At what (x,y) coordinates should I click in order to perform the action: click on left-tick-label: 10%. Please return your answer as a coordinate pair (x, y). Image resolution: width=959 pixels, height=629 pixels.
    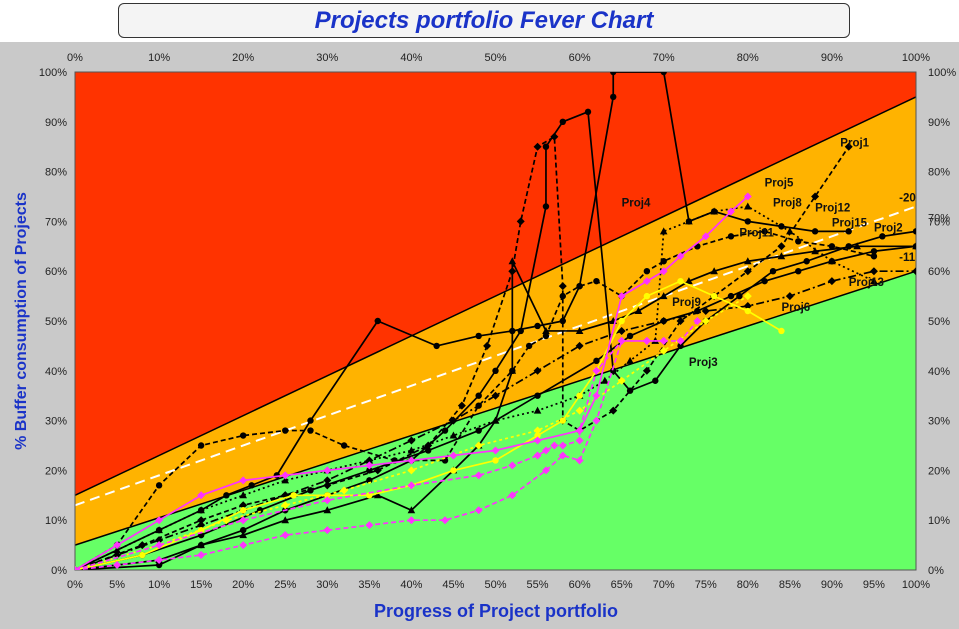
    Looking at the image, I should click on (56, 521).